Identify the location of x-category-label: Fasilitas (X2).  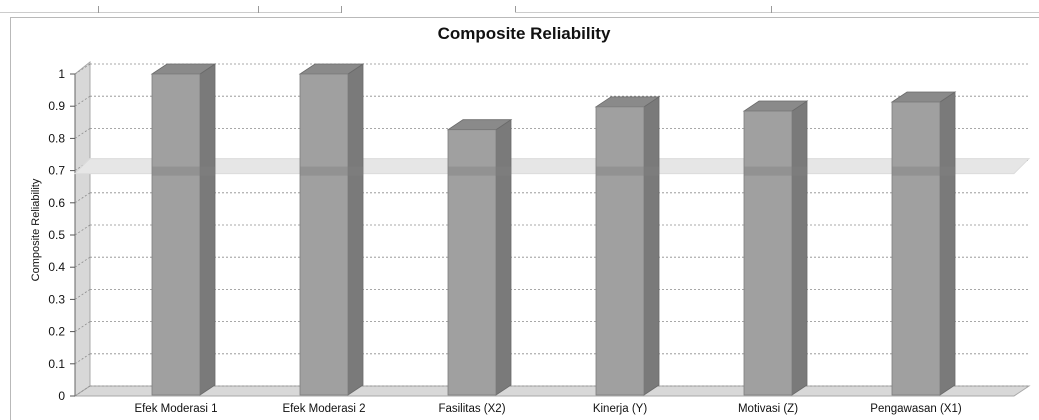
(471, 409).